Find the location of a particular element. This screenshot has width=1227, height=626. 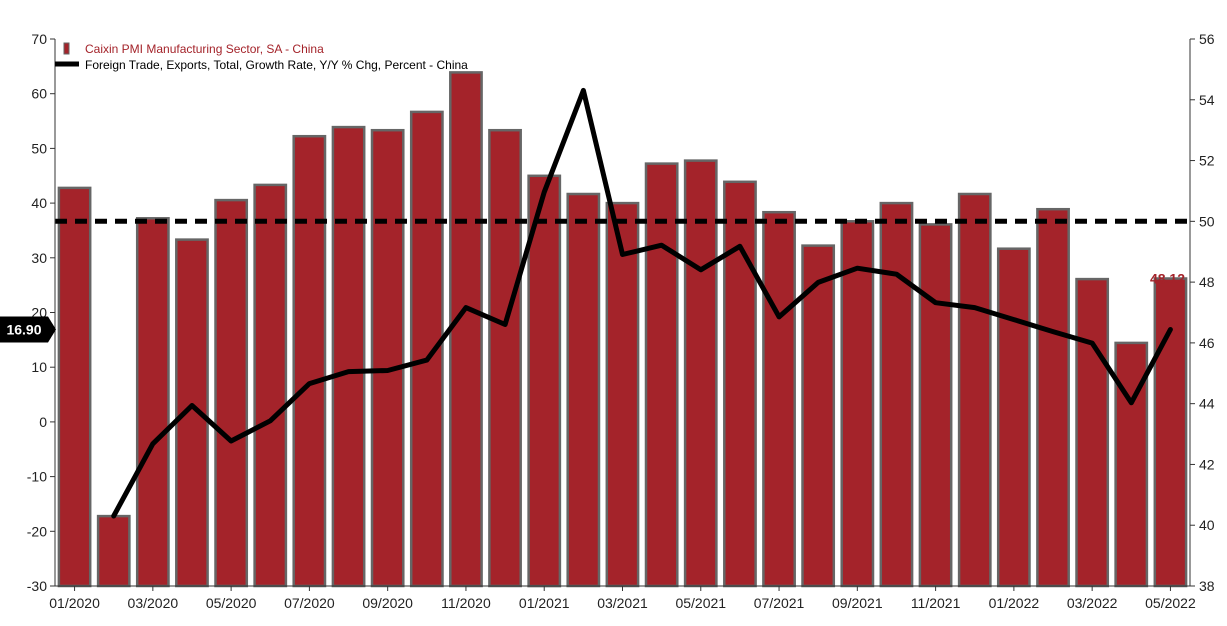

right-axis-tick-label: 56 is located at coordinates (1207, 39).